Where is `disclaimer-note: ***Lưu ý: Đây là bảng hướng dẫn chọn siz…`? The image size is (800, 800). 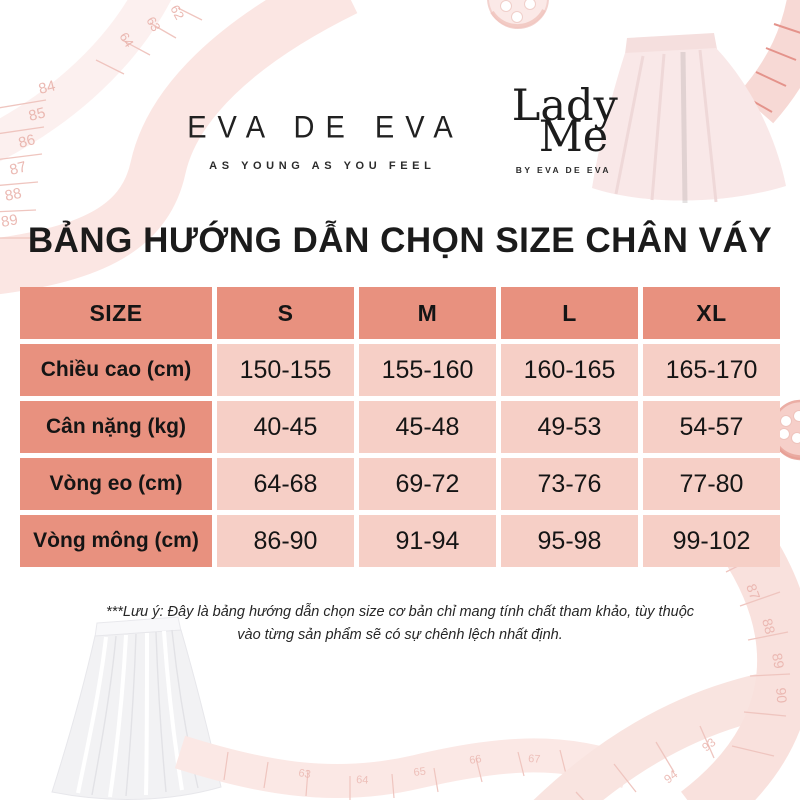
disclaimer-note: ***Lưu ý: Đây là bảng hướng dẫn chọn siz… is located at coordinates (400, 624).